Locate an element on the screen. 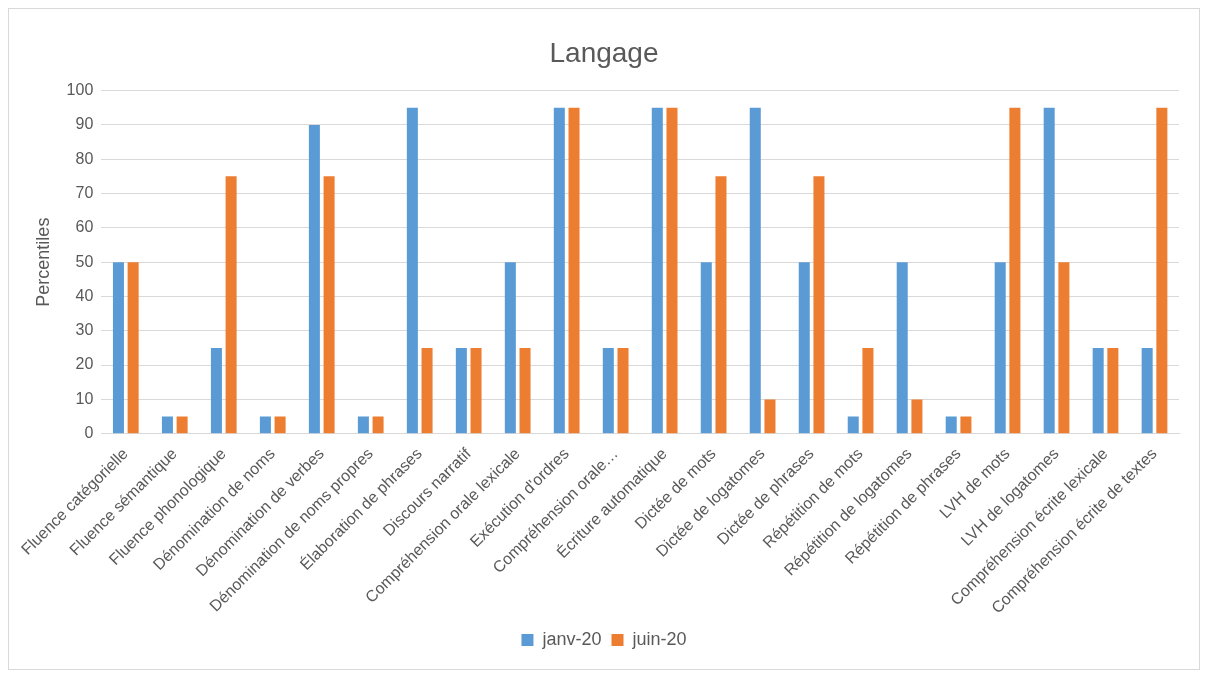  y-tick-label: 60 is located at coordinates (84, 227).